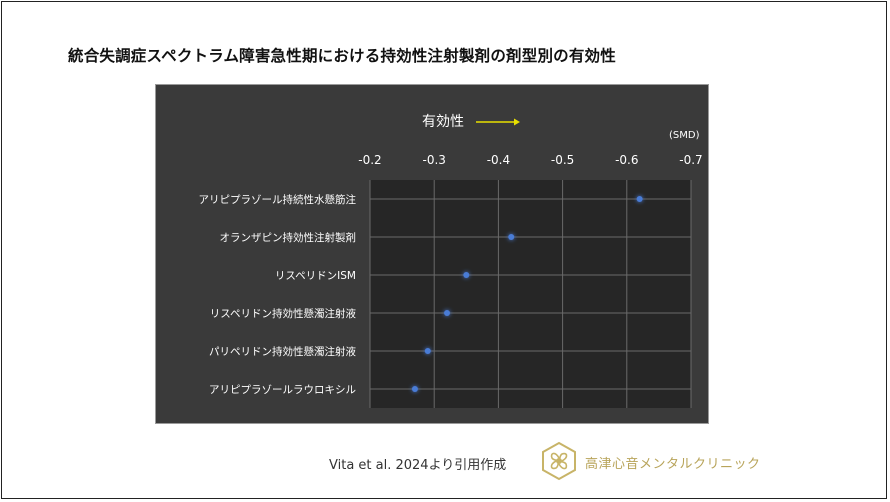 The width and height of the screenshot is (890, 502). I want to click on x-tick-label: -0.7, so click(690, 160).